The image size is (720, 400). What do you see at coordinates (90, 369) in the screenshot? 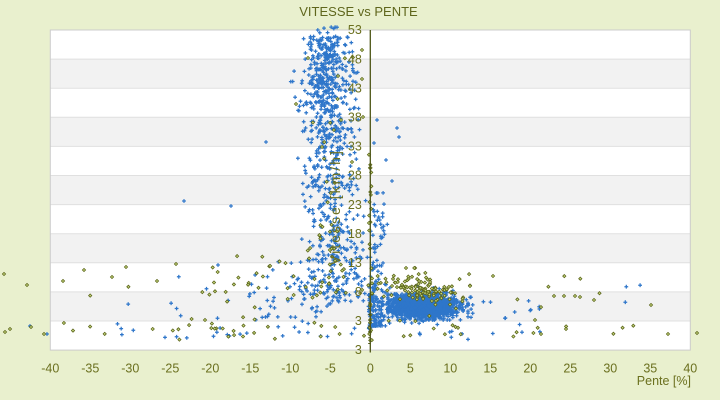
I see `svg-text: -35` at bounding box center [90, 369].